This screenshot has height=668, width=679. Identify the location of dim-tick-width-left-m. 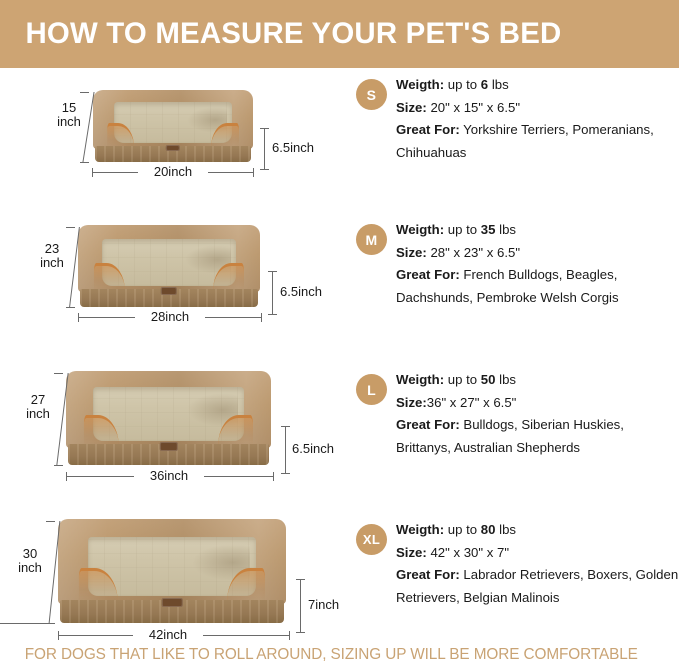
(78, 317).